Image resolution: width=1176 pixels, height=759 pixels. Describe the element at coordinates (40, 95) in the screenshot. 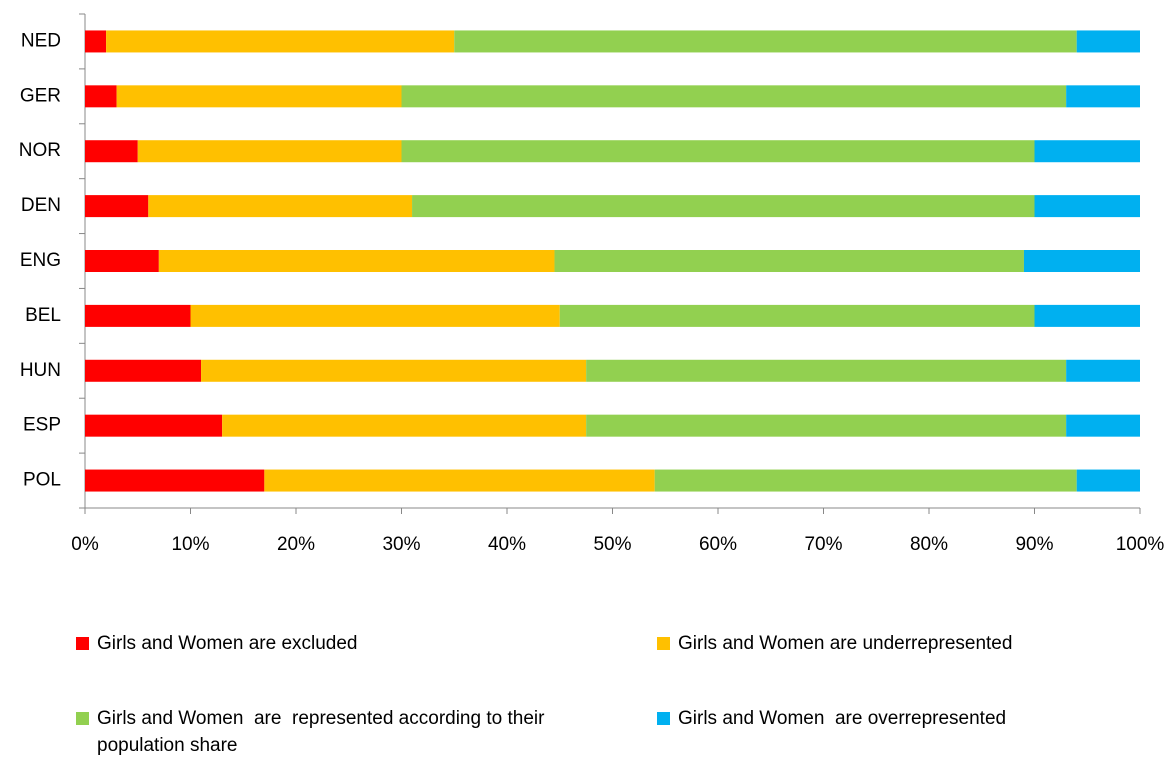

I see `y-tick-label: GER` at that location.